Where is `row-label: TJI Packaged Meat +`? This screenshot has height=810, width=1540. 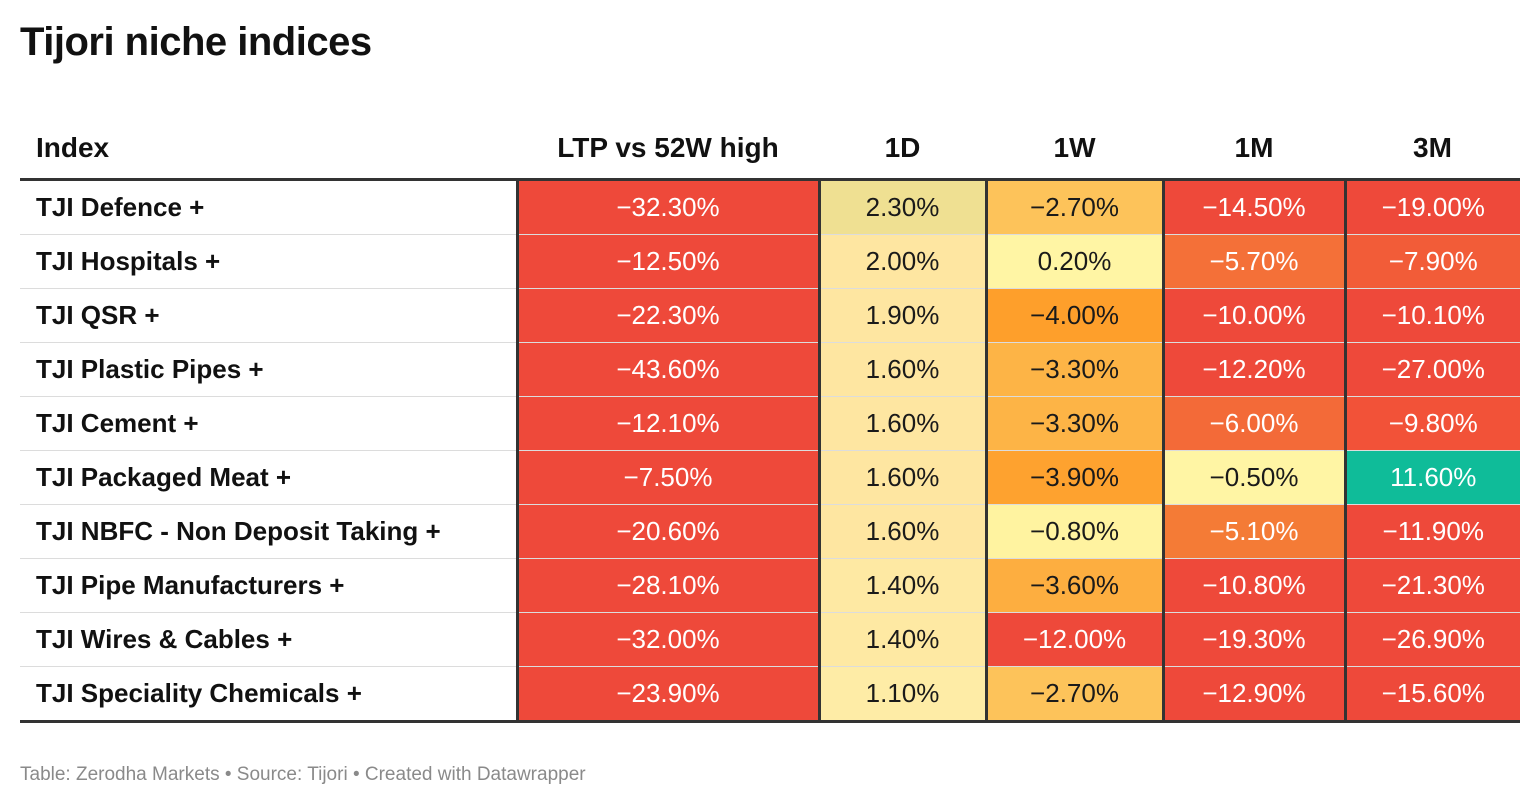 row-label: TJI Packaged Meat + is located at coordinates (269, 477).